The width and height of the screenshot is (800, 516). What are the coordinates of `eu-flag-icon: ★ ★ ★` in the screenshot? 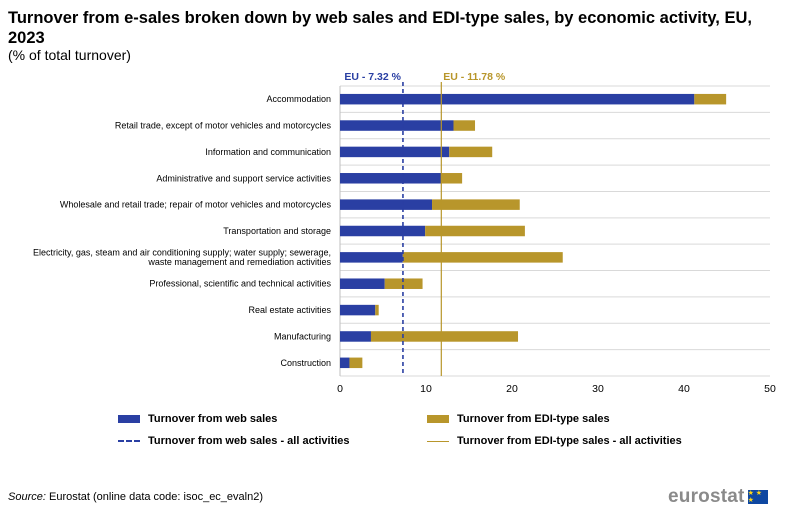 It's located at (757, 497).